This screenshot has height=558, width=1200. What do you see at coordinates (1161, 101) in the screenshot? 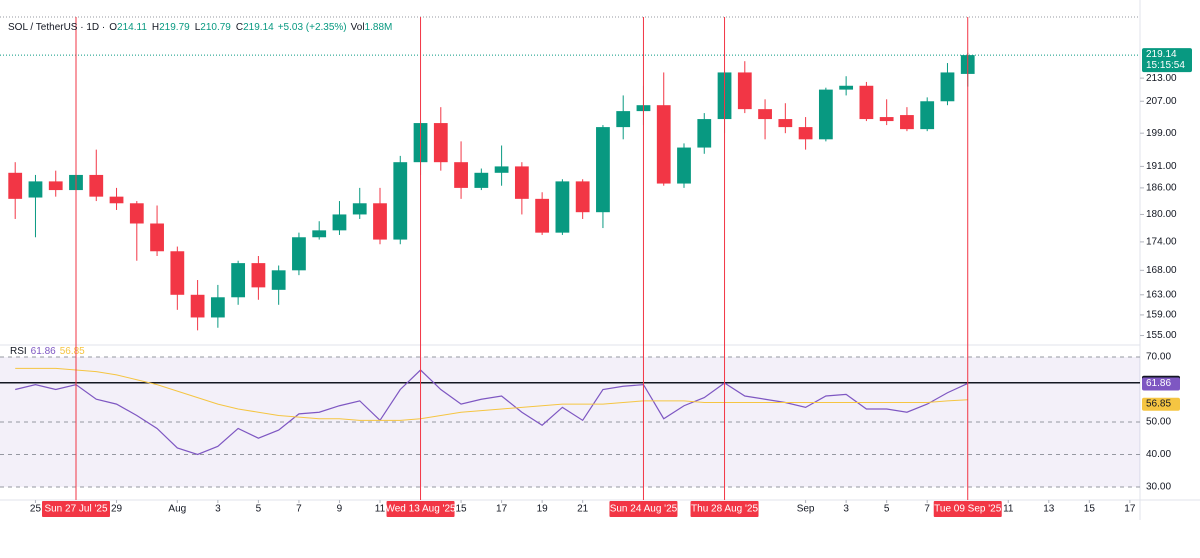
I see `y-tick-label: 207.00` at bounding box center [1161, 101].